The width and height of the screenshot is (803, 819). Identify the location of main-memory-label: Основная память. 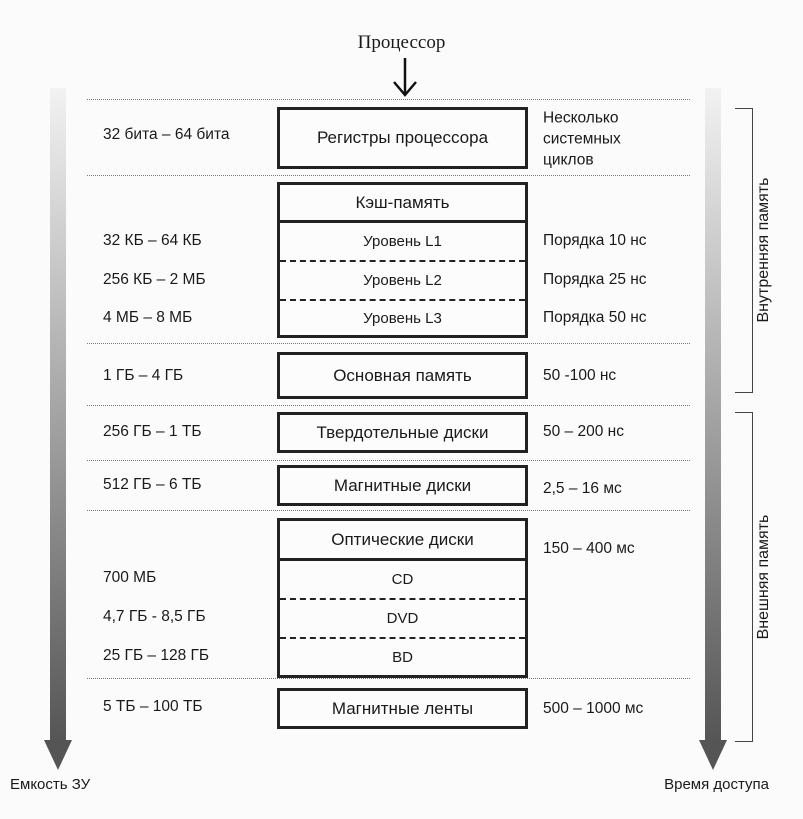
(402, 375).